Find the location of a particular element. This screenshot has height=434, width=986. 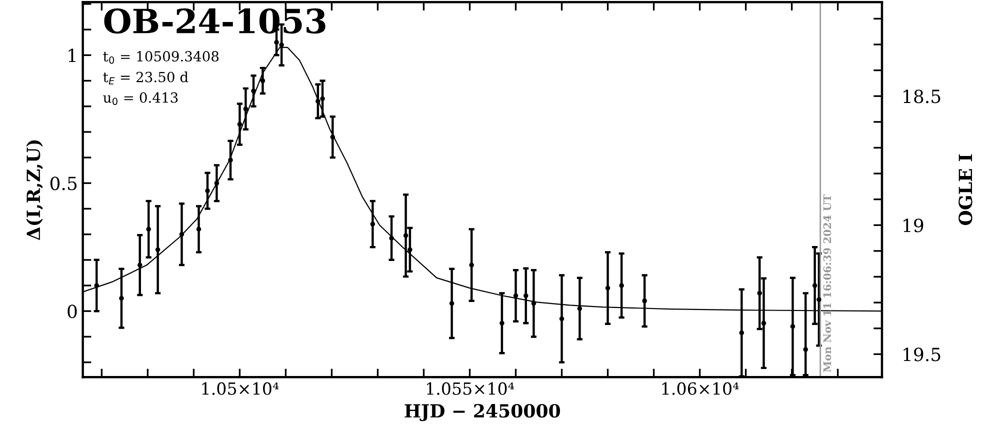

annotation: u$_{0}$ = 0.413 is located at coordinates (140, 99).